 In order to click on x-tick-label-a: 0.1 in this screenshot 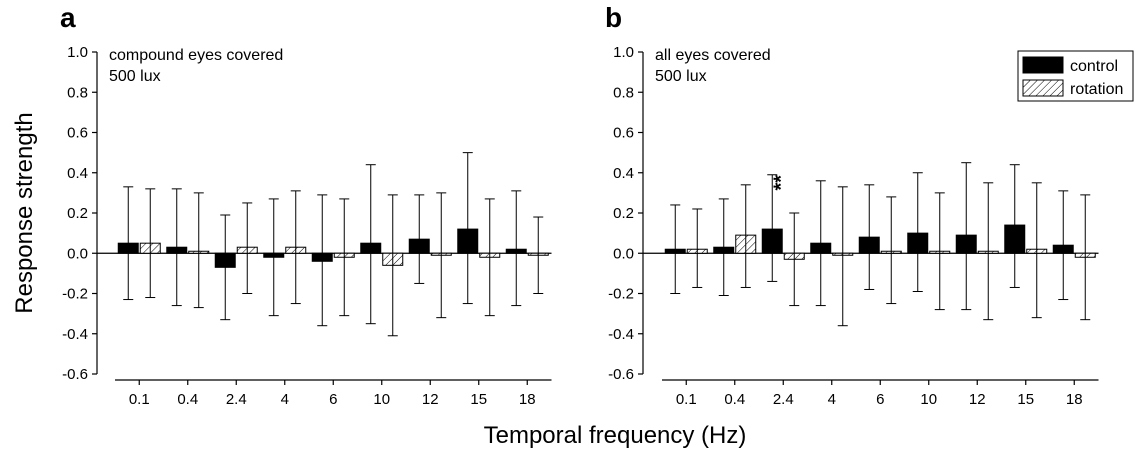, I will do `click(139, 399)`.